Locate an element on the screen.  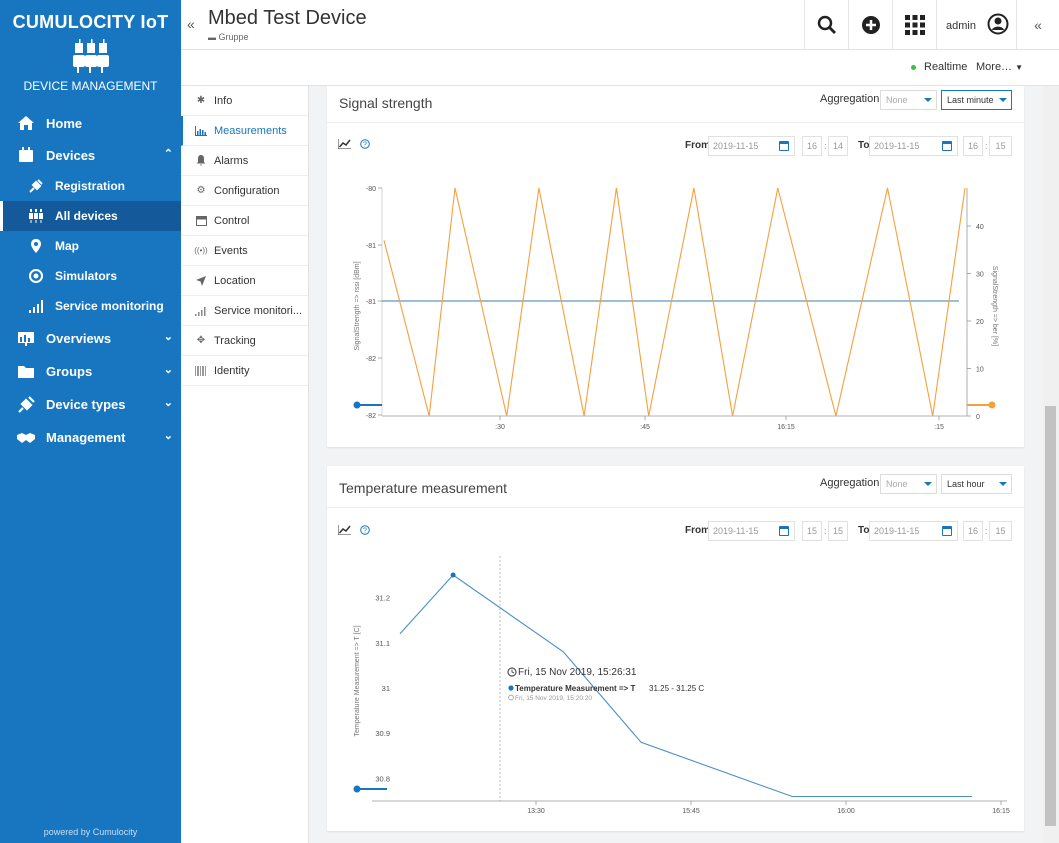
realtime-status-icon is located at coordinates (913, 67).